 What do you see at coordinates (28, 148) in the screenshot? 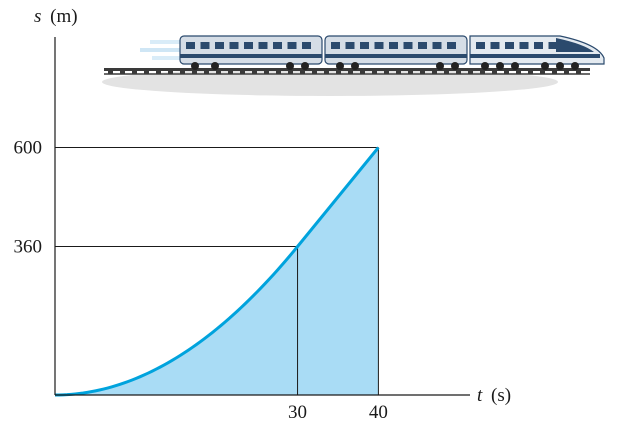
I see `y-tick-label-600: 600` at bounding box center [28, 148].